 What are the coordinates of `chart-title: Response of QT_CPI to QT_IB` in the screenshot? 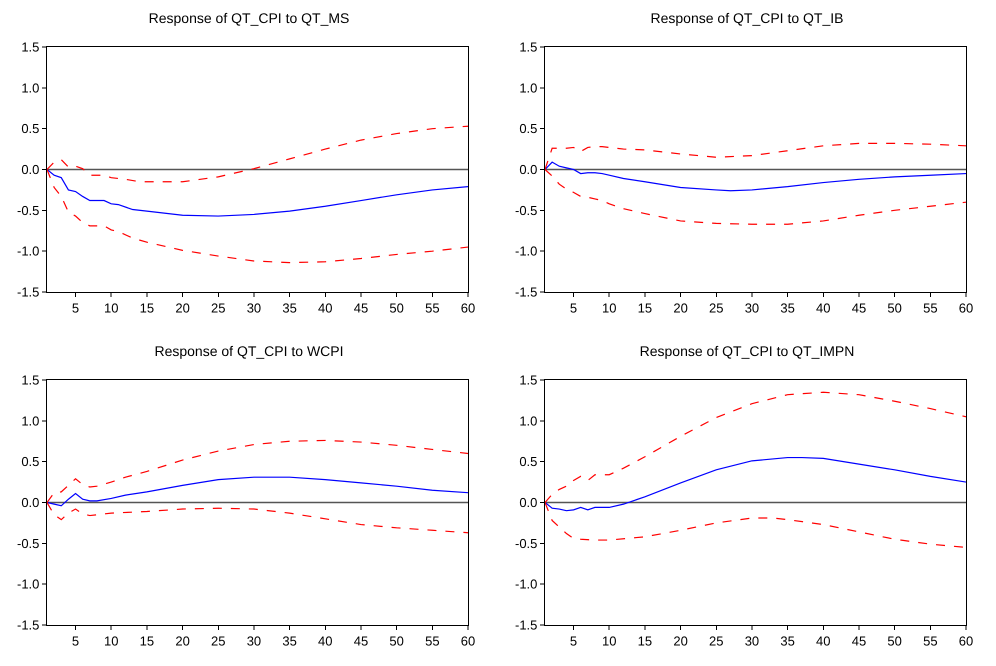 It's located at (747, 18).